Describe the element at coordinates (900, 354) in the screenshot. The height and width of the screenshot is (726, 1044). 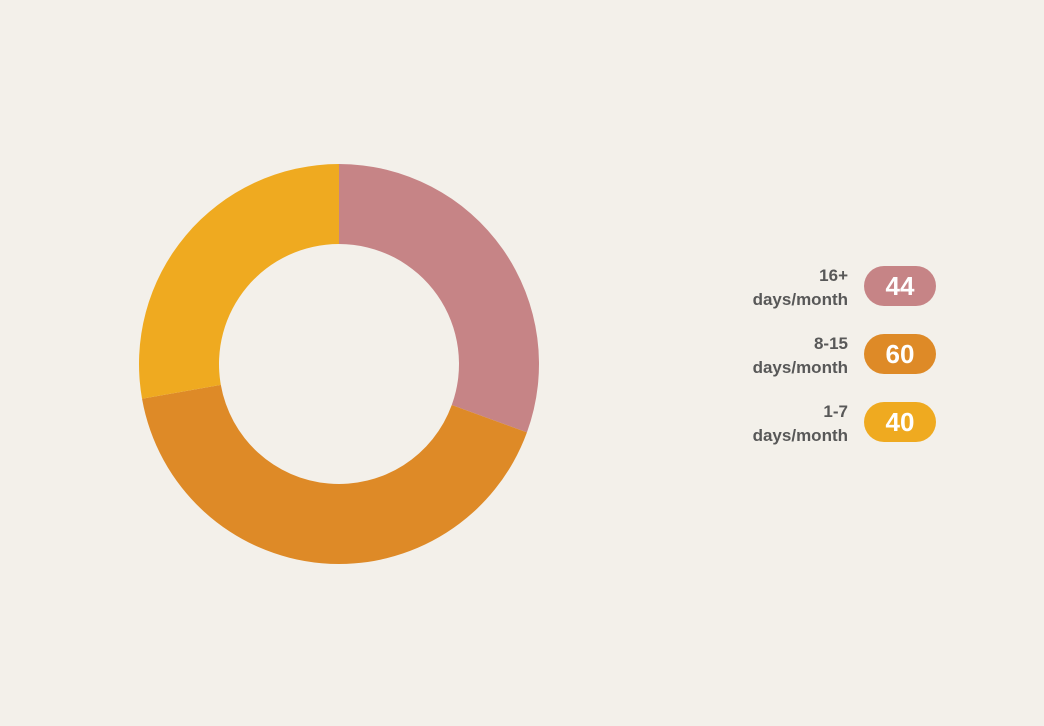
I see `value-badge: 60` at that location.